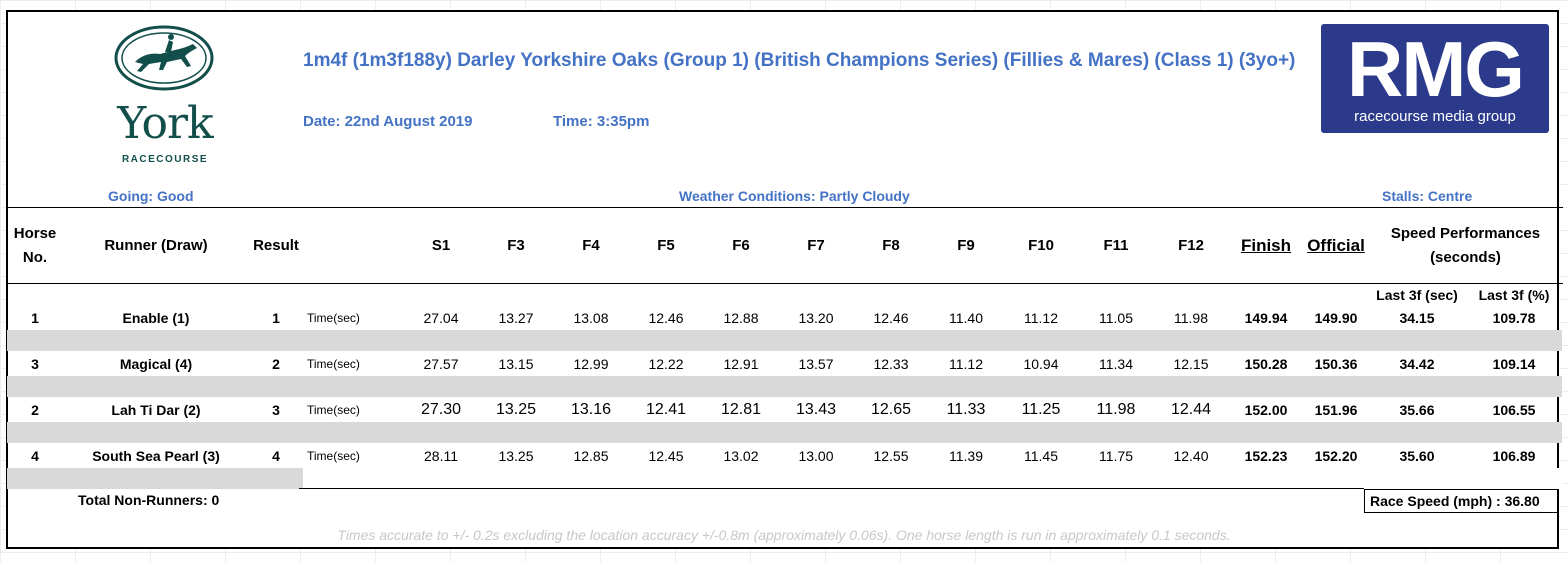 This screenshot has width=1568, height=562. Describe the element at coordinates (794, 196) in the screenshot. I see `weather-label: Weather Conditions: Partly Cloudy` at that location.